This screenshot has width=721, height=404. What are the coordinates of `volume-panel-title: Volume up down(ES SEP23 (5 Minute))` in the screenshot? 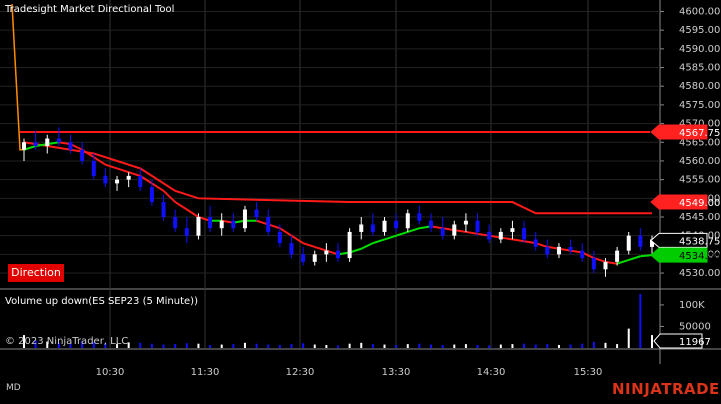 It's located at (101, 301).